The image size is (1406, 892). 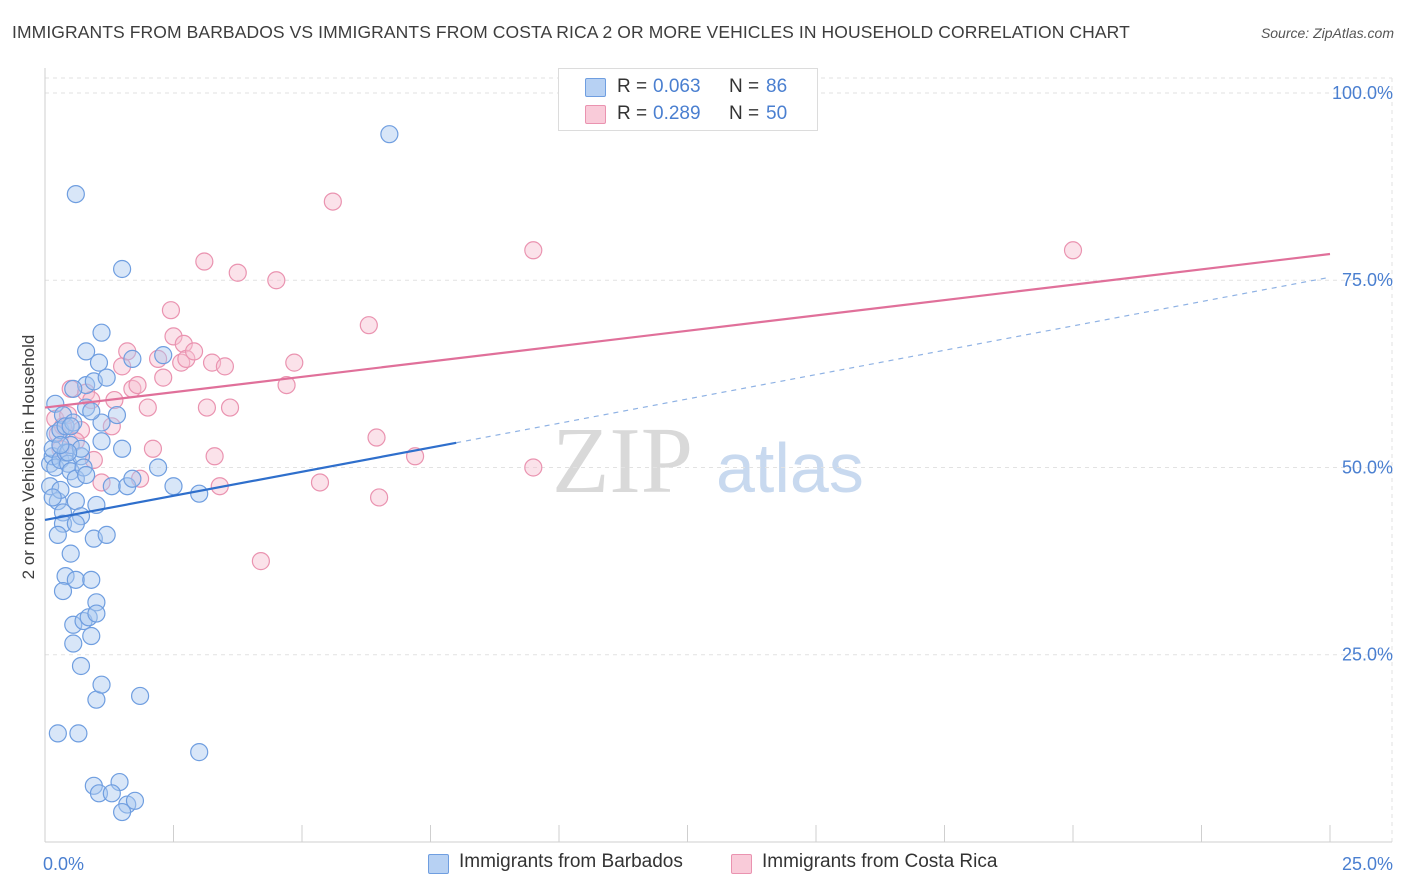 What do you see at coordinates (1327, 33) in the screenshot?
I see `source-label: Source: ZipAtlas.com` at bounding box center [1327, 33].